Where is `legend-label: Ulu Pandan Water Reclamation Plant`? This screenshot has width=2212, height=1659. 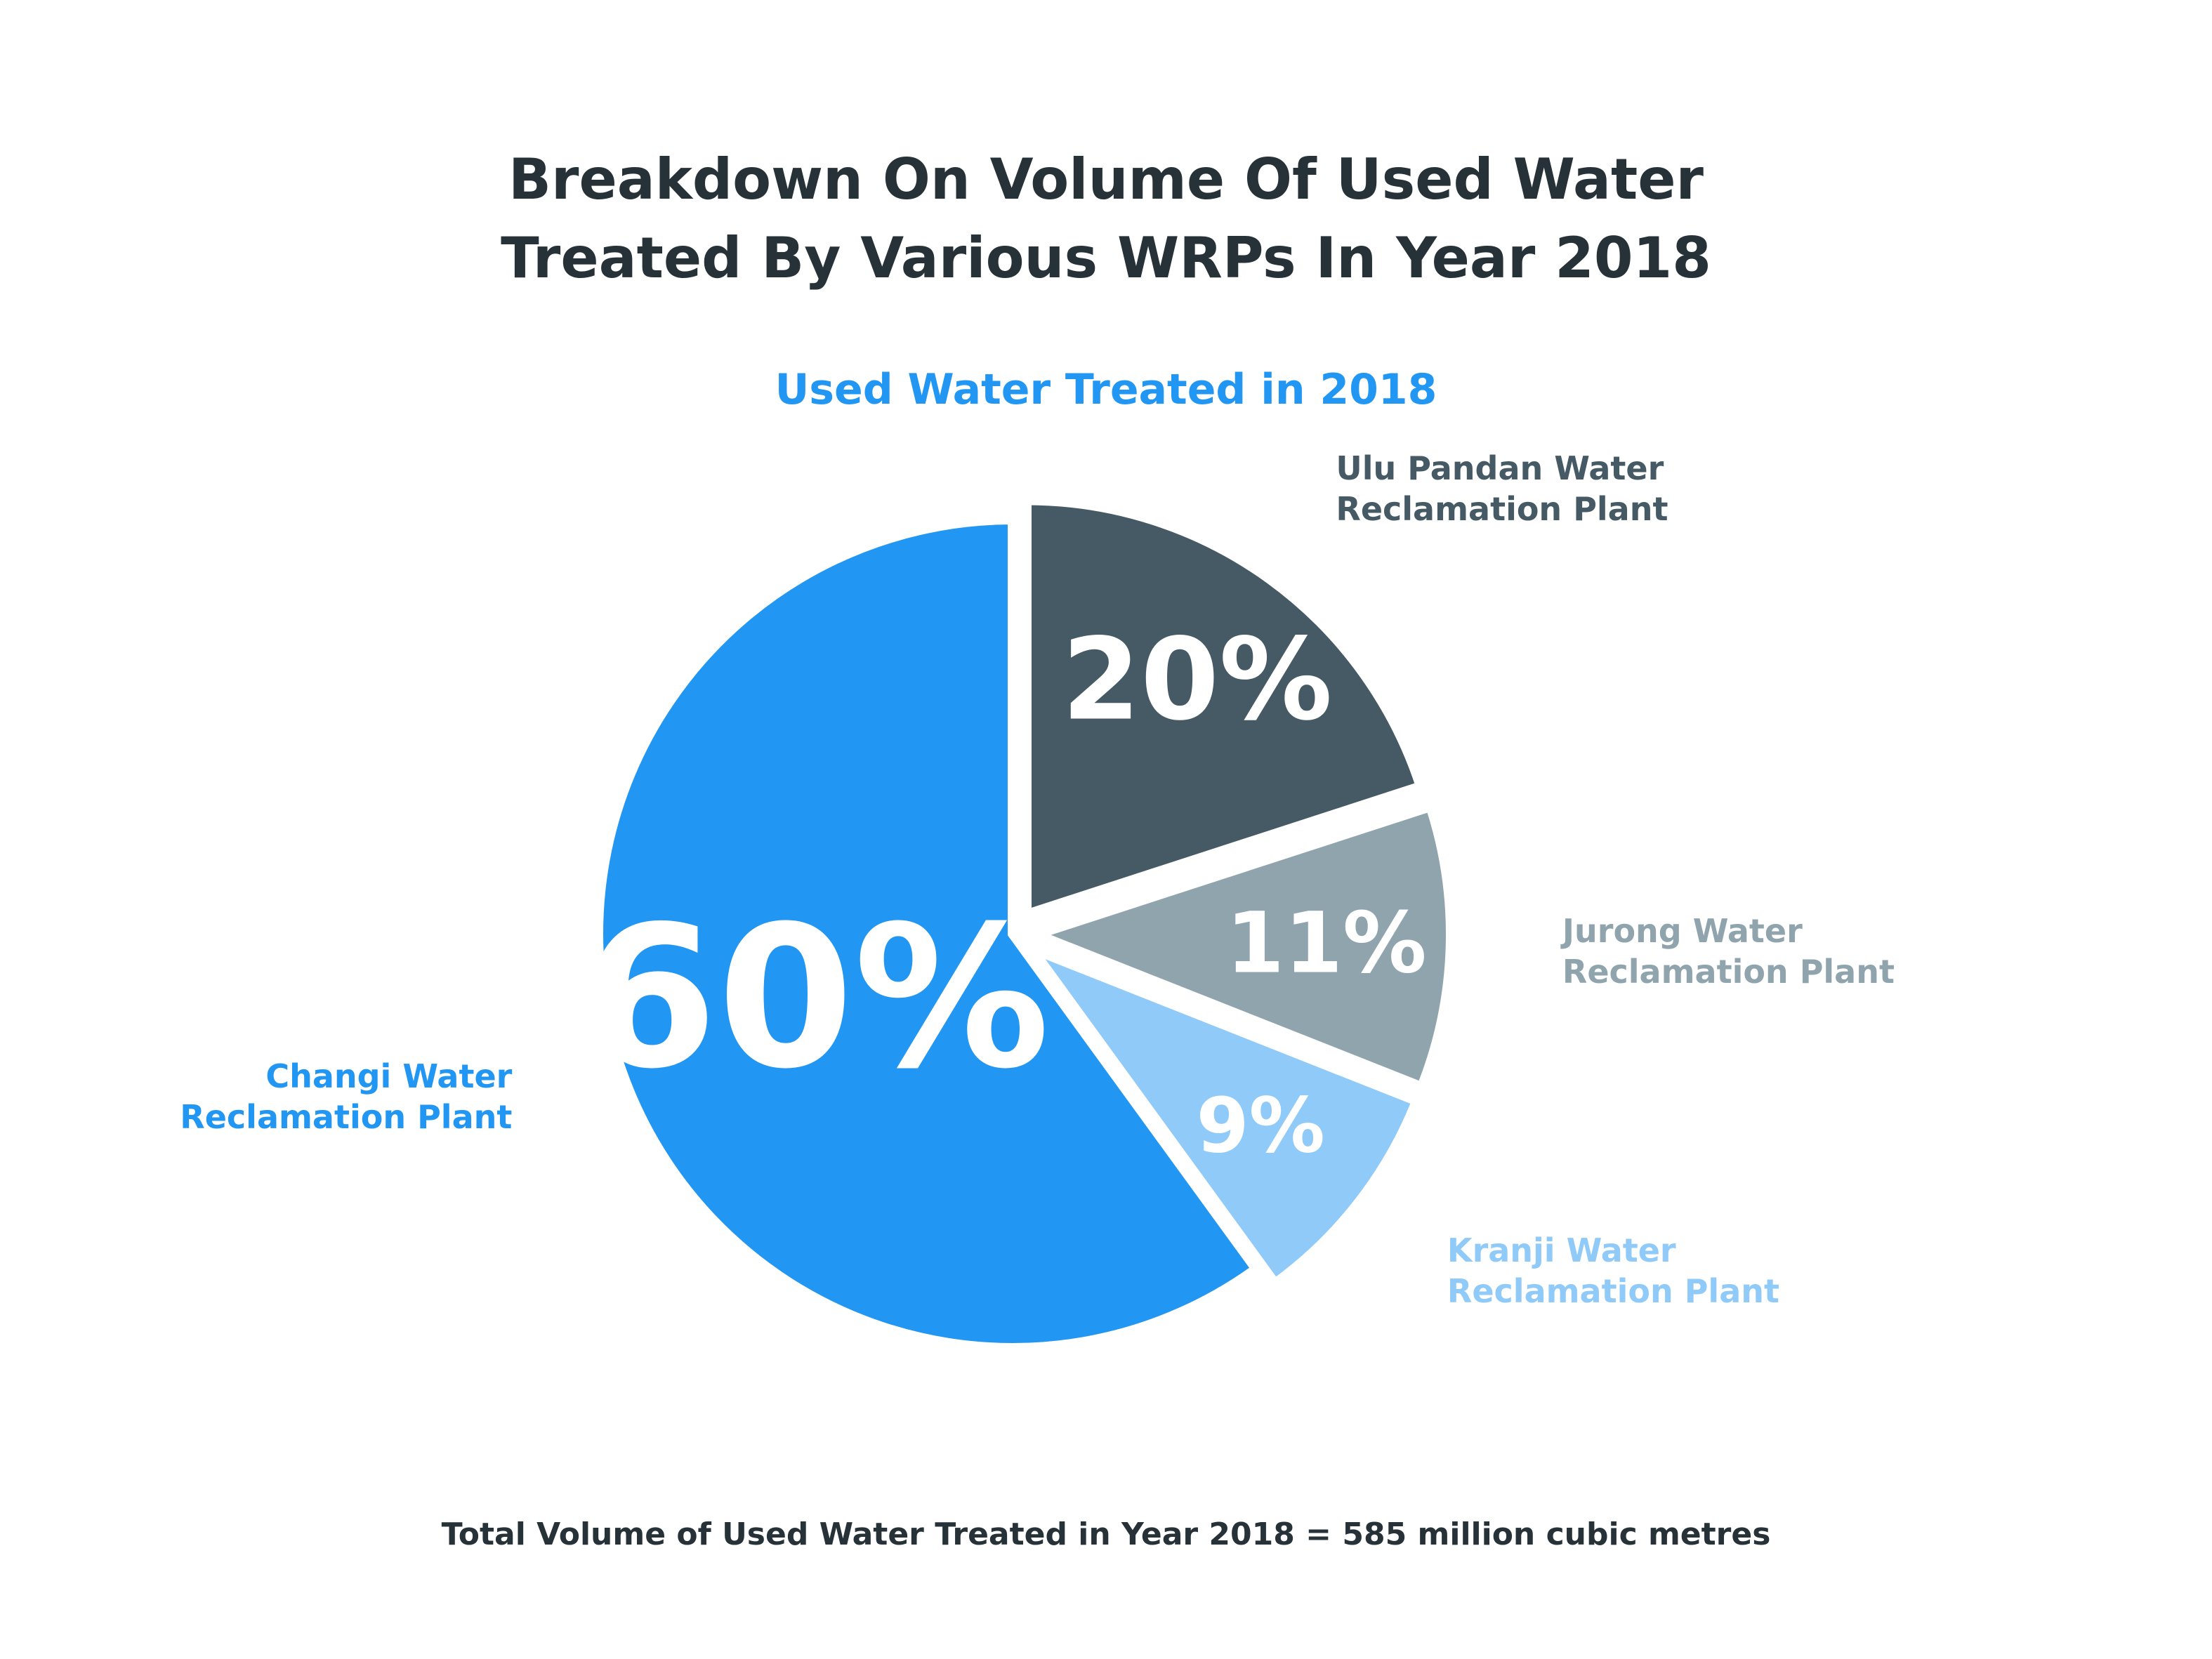 legend-label: Ulu Pandan Water Reclamation Plant is located at coordinates (1502, 489).